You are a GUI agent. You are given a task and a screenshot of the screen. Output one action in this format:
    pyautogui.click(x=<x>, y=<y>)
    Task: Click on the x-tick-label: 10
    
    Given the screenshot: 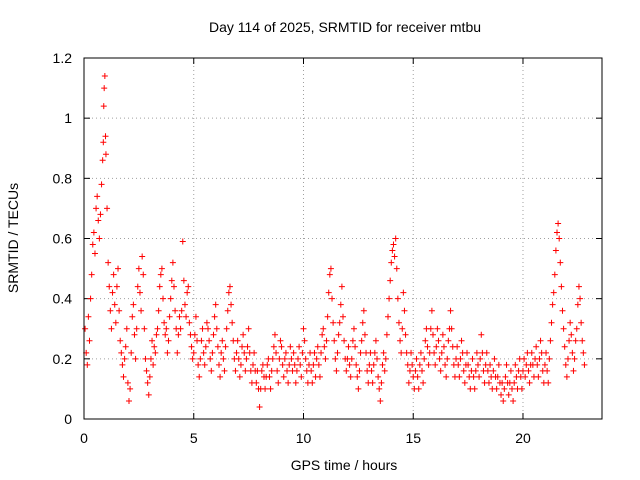 What is the action you would take?
    pyautogui.click(x=304, y=438)
    